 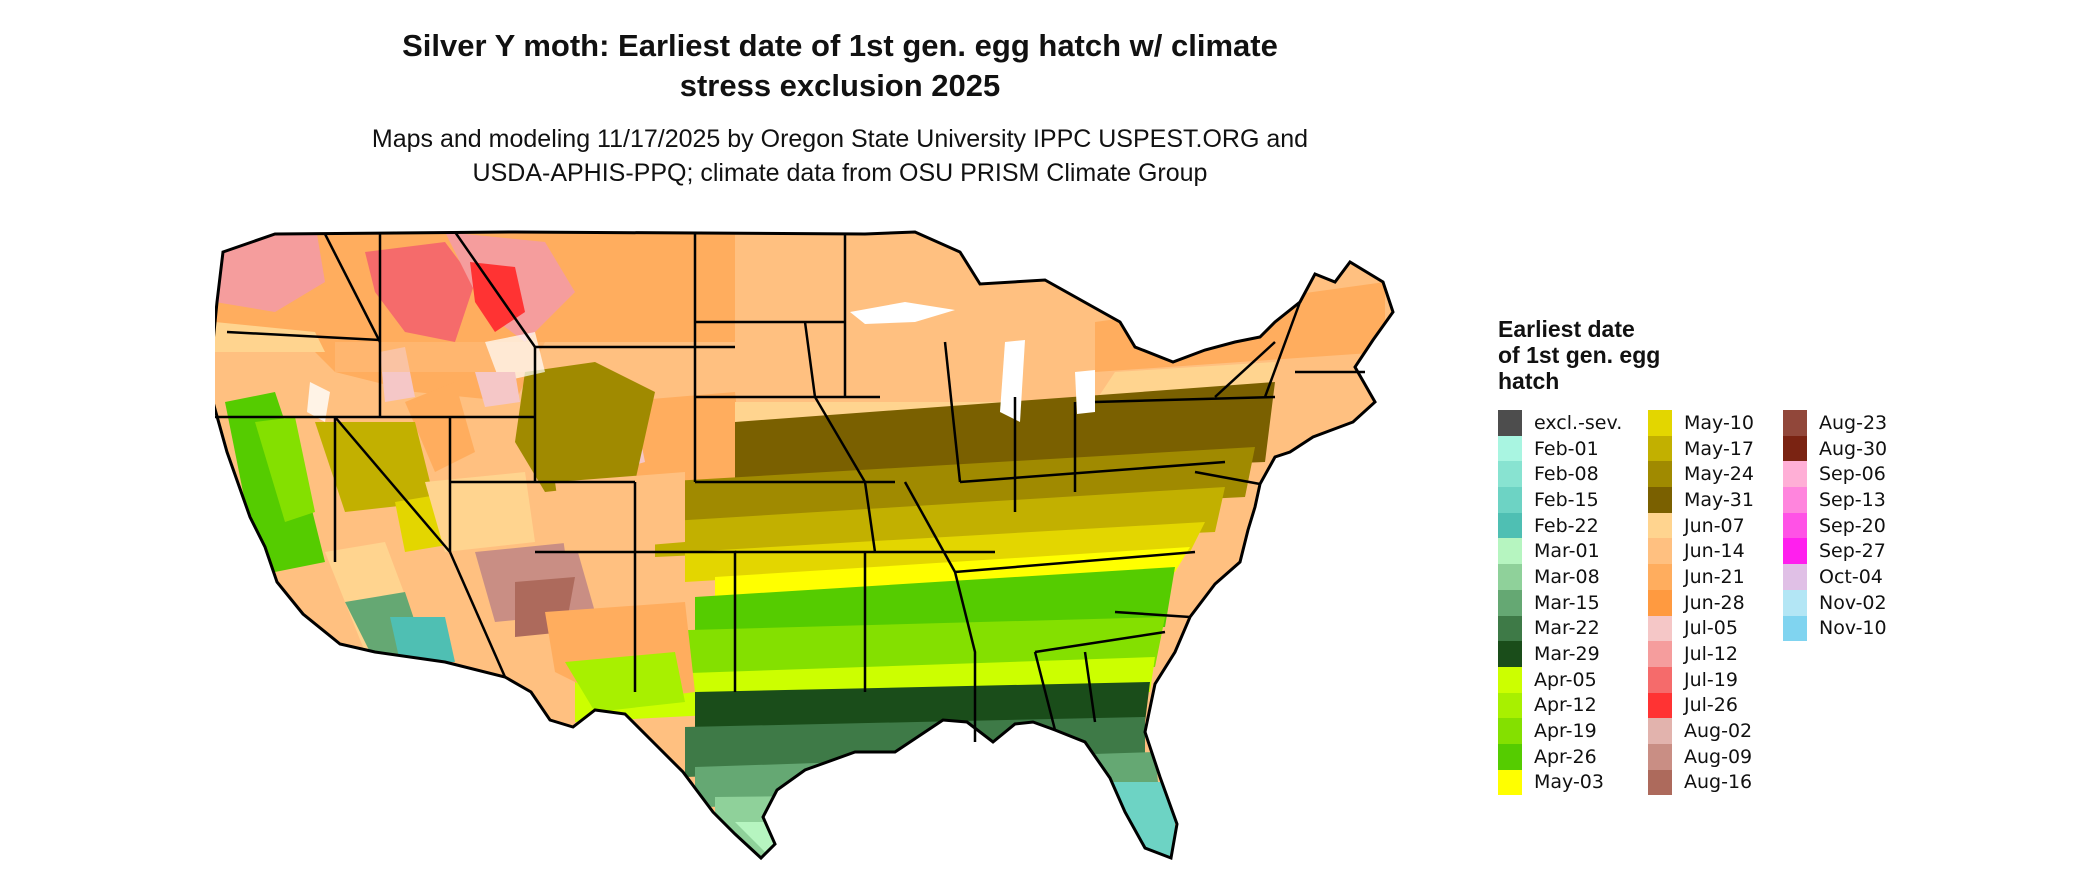 What do you see at coordinates (1560, 423) in the screenshot?
I see `legend-item: excl.-sev.` at bounding box center [1560, 423].